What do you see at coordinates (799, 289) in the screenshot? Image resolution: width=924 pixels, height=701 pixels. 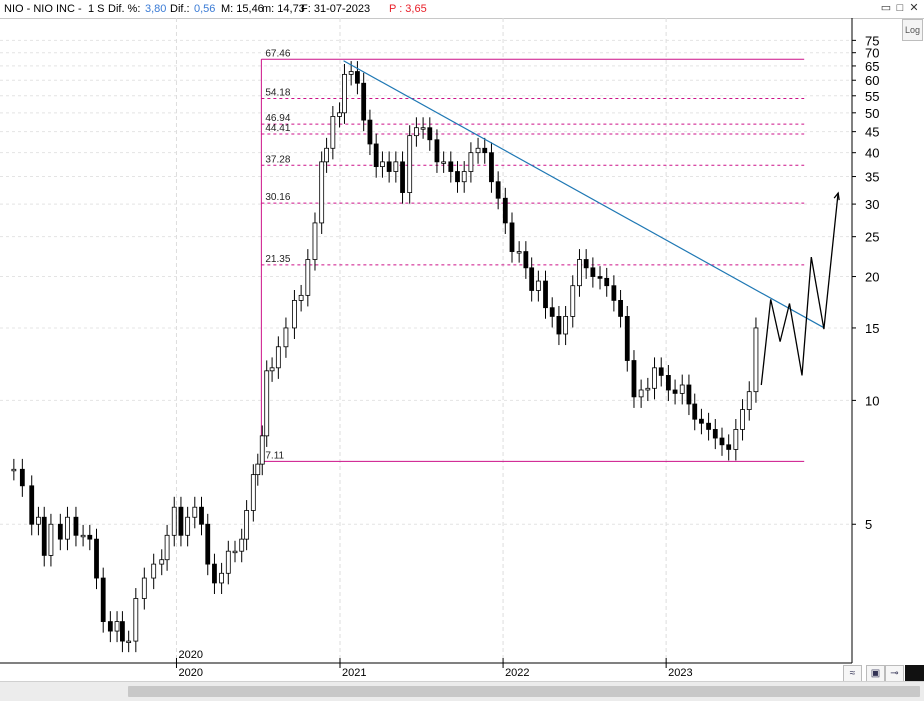 I see `projection-path` at bounding box center [799, 289].